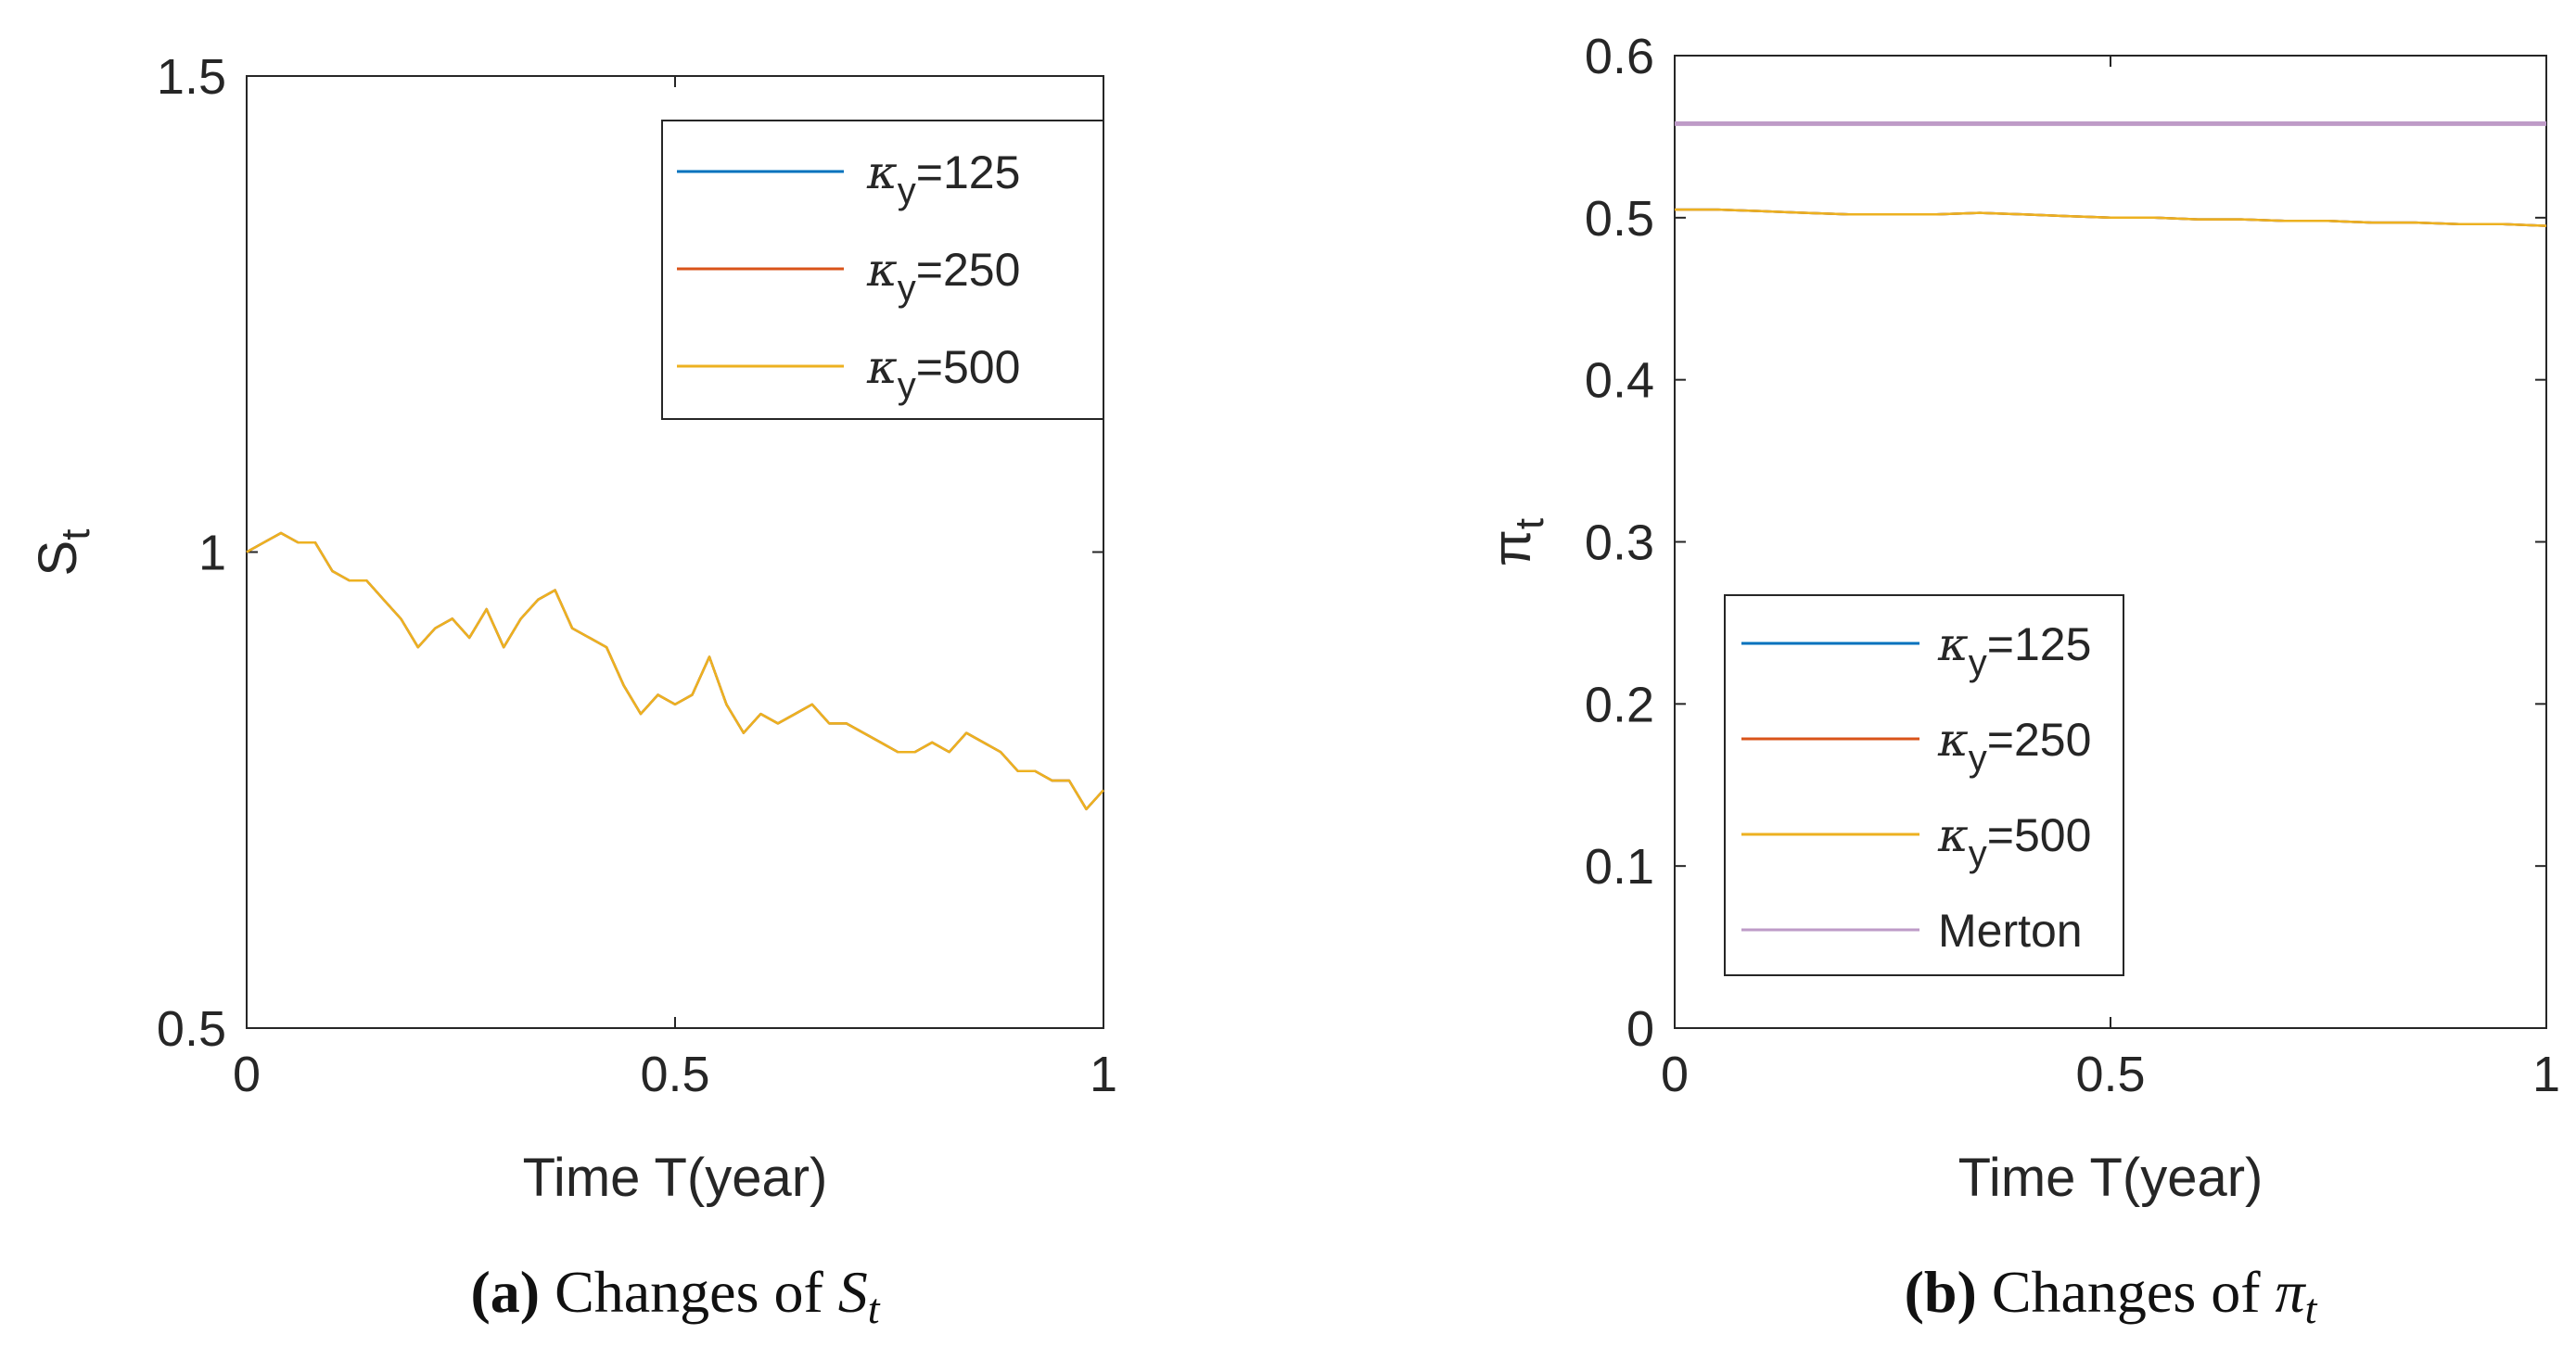 This screenshot has height=1347, width=2576. What do you see at coordinates (191, 77) in the screenshot?
I see `y-tick-label-a: 1.5` at bounding box center [191, 77].